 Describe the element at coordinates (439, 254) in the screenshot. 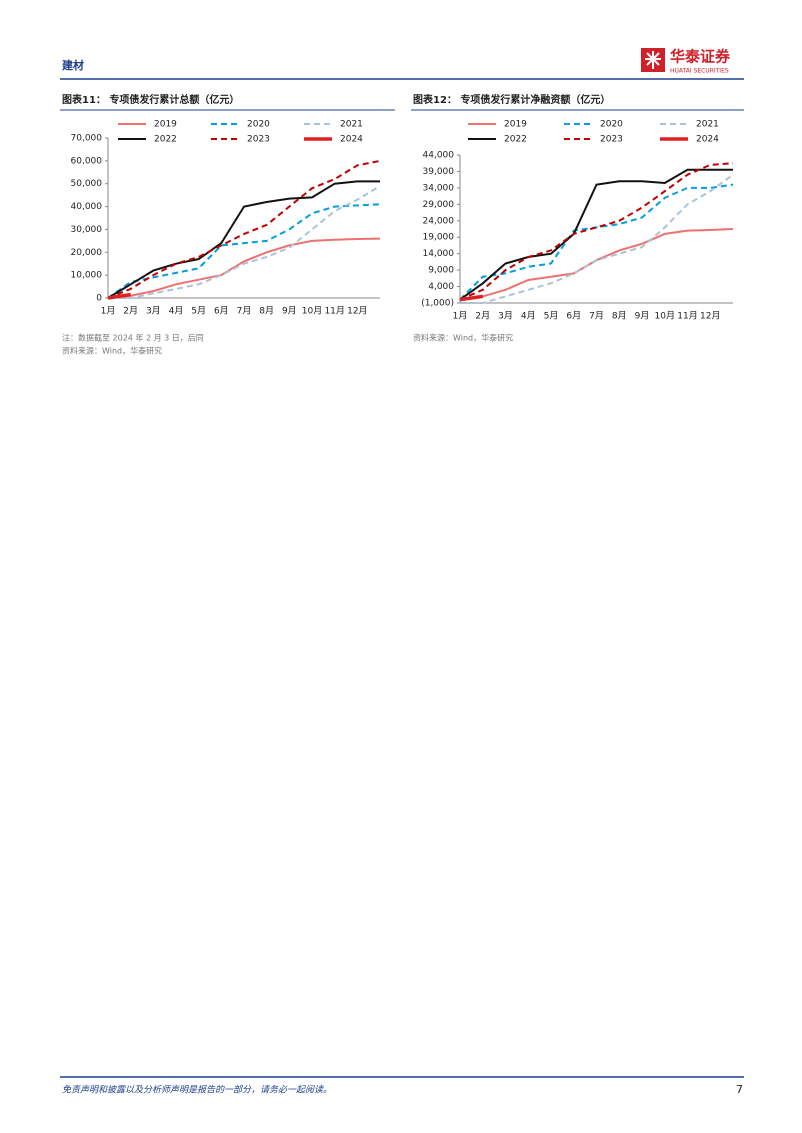

I see `y-tick-label: 14,000` at that location.